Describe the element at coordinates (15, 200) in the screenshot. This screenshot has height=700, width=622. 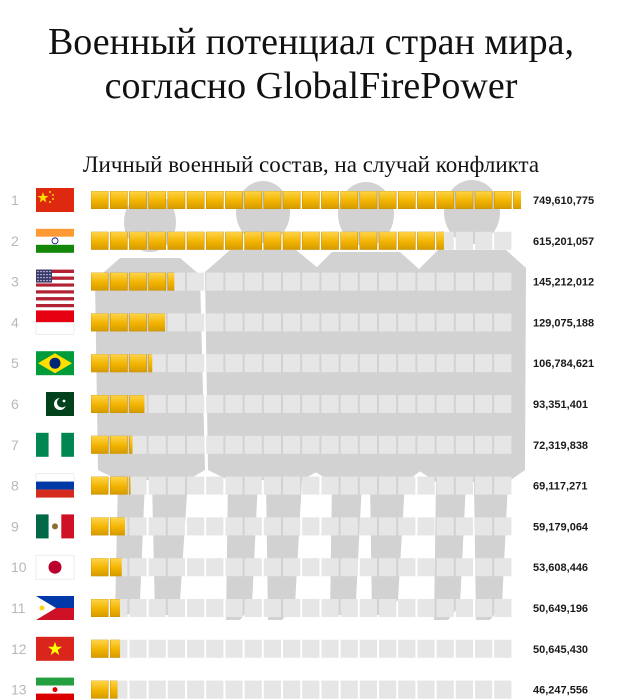
I see `rank-label: 1` at that location.